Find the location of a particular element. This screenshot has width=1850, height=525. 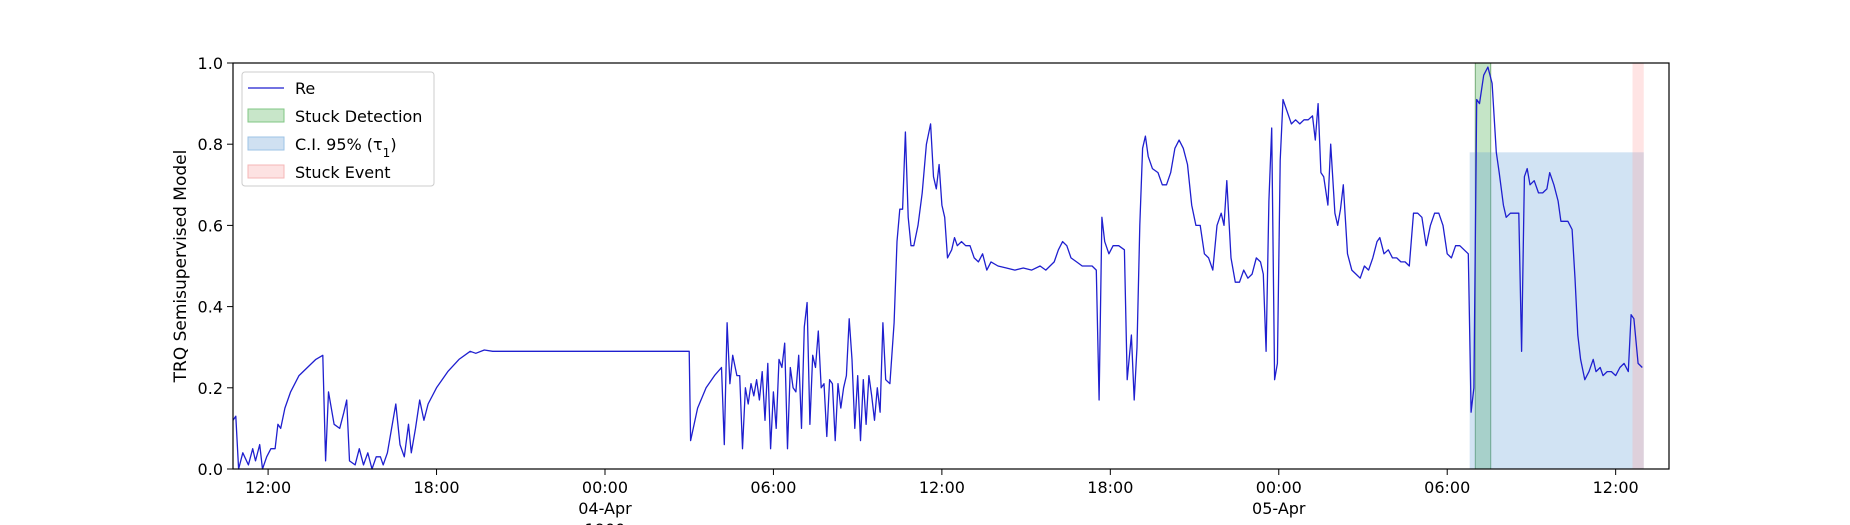

y-tick-label: 0.0 is located at coordinates (210, 469).